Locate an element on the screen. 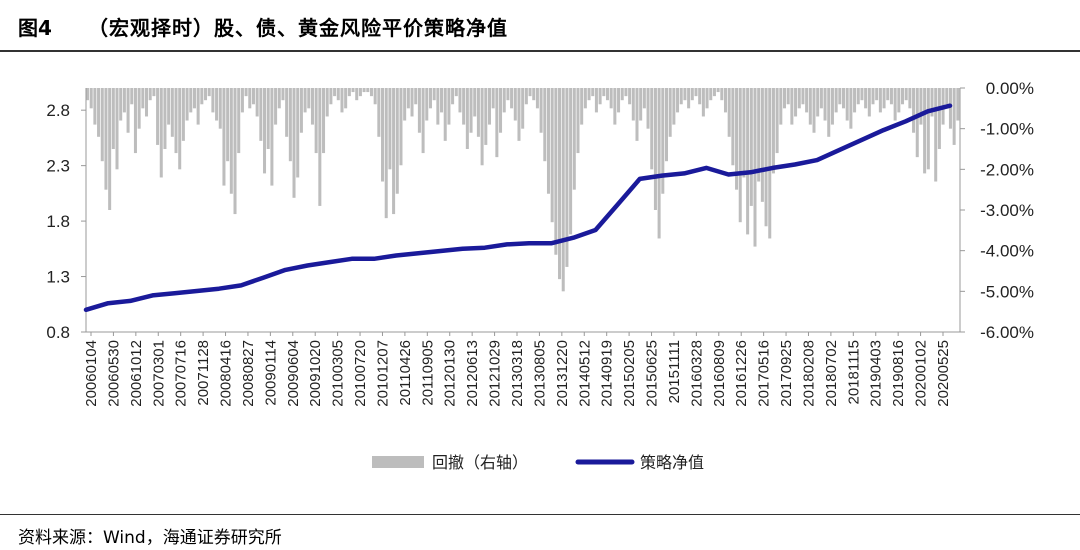 This screenshot has width=1080, height=550. x-tick-label: 20060104 is located at coordinates (91, 373).